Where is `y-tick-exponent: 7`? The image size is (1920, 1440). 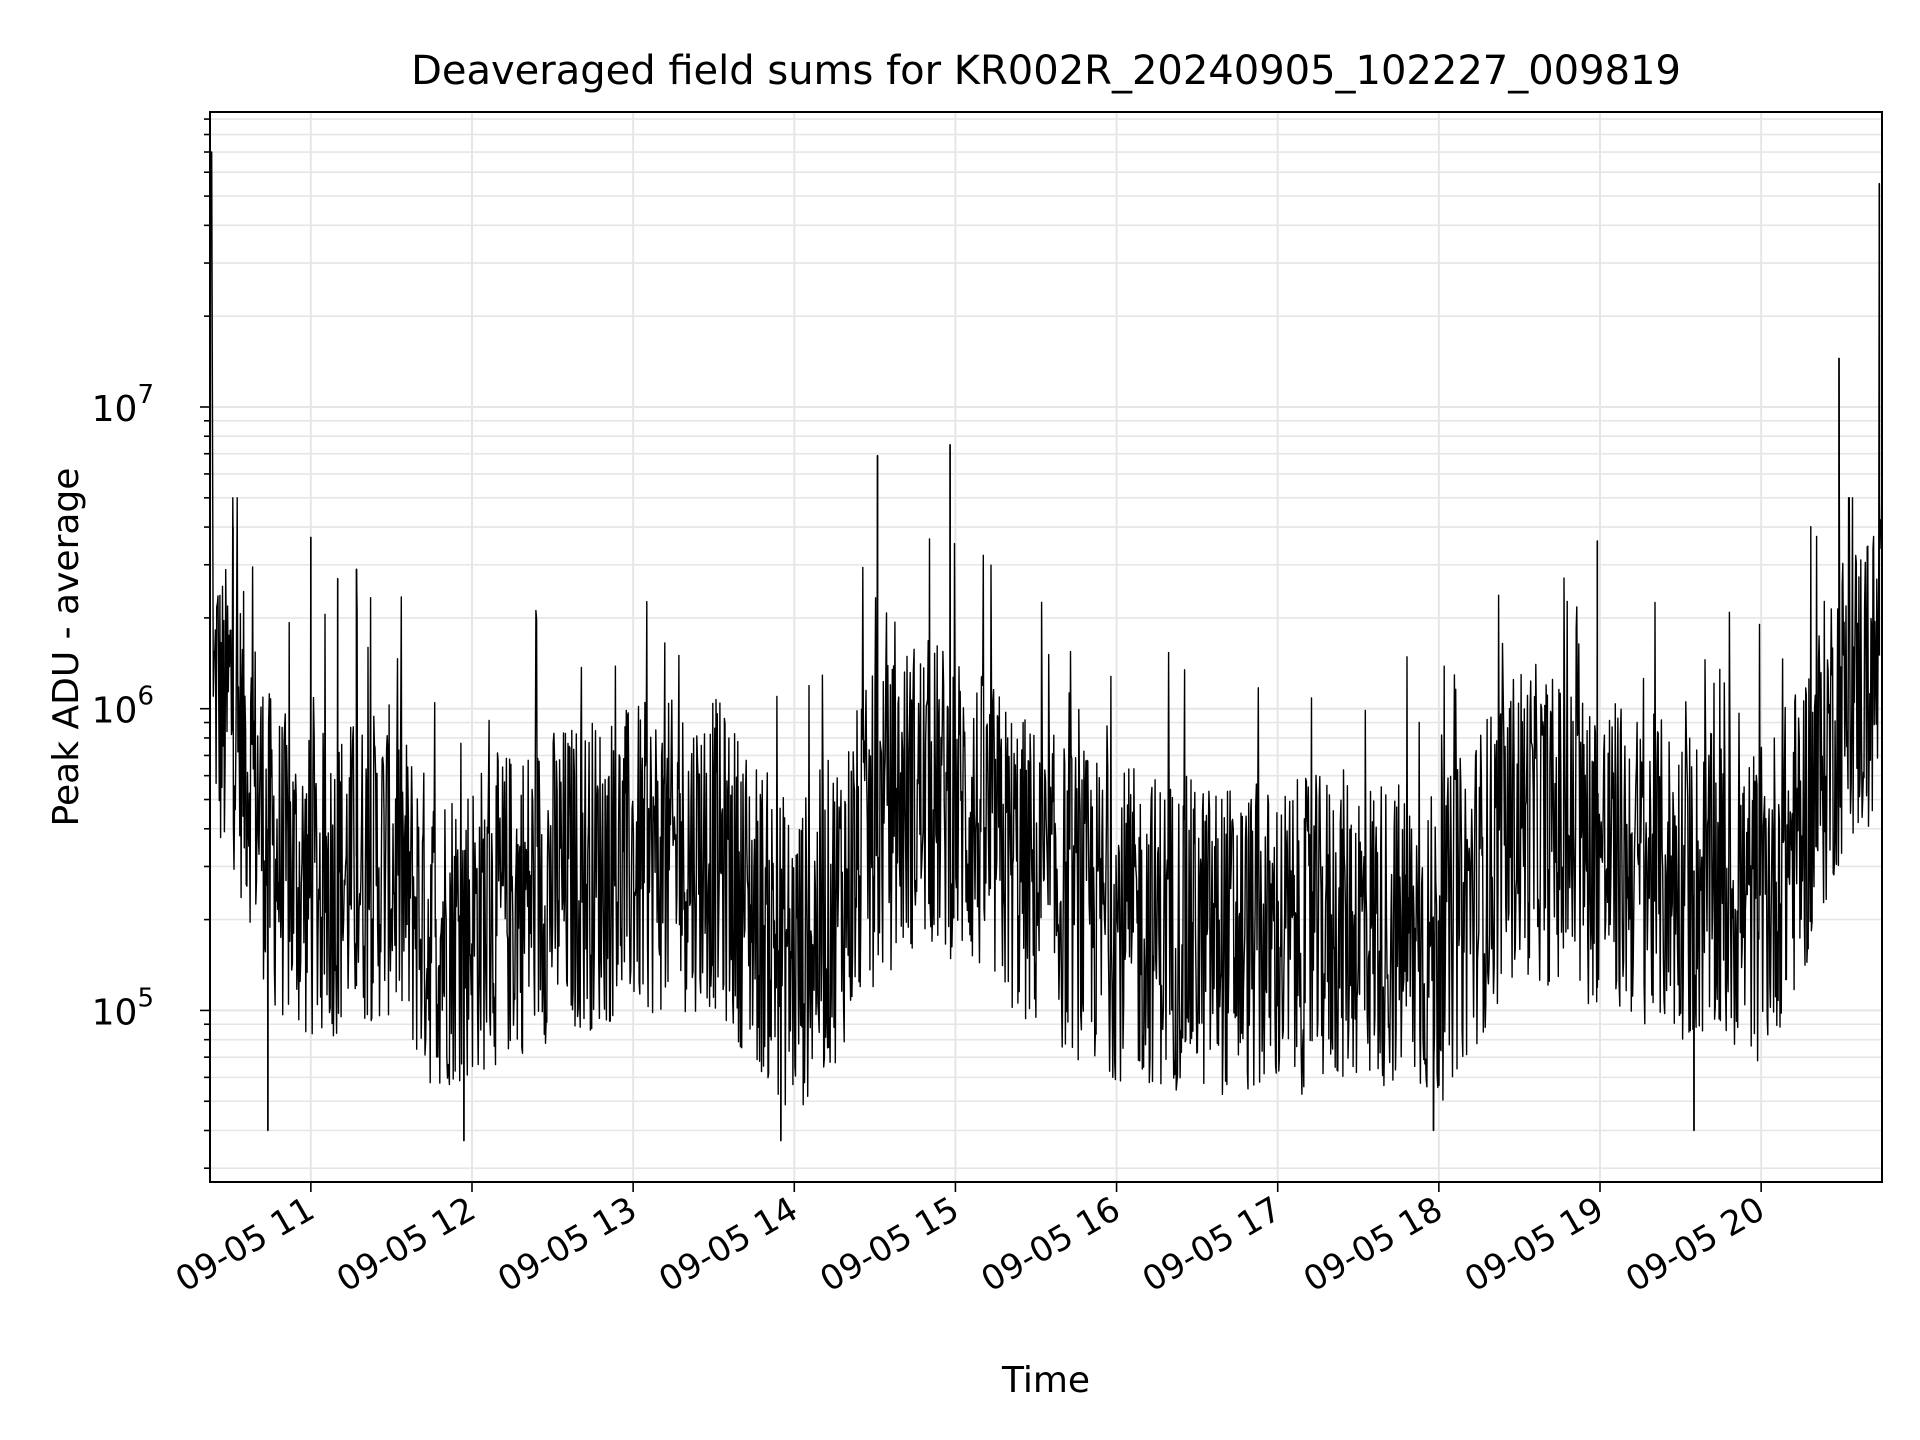
y-tick-exponent: 7 is located at coordinates (145, 395).